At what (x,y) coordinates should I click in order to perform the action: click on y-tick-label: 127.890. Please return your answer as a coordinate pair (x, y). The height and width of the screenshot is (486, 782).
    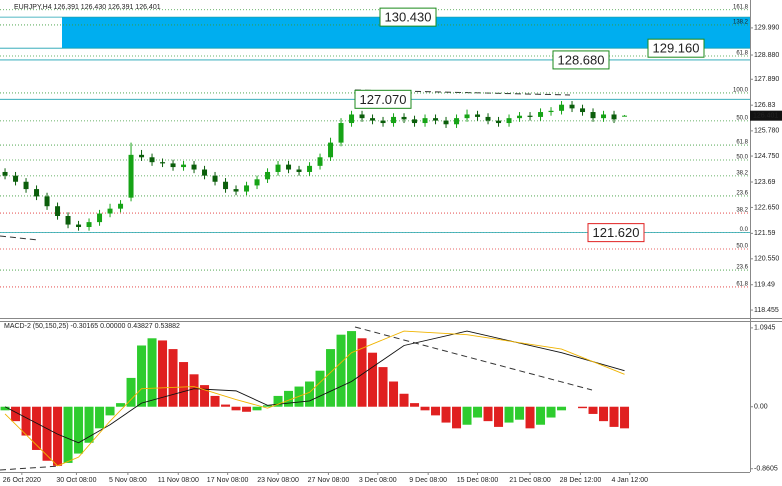
    Looking at the image, I should click on (766, 79).